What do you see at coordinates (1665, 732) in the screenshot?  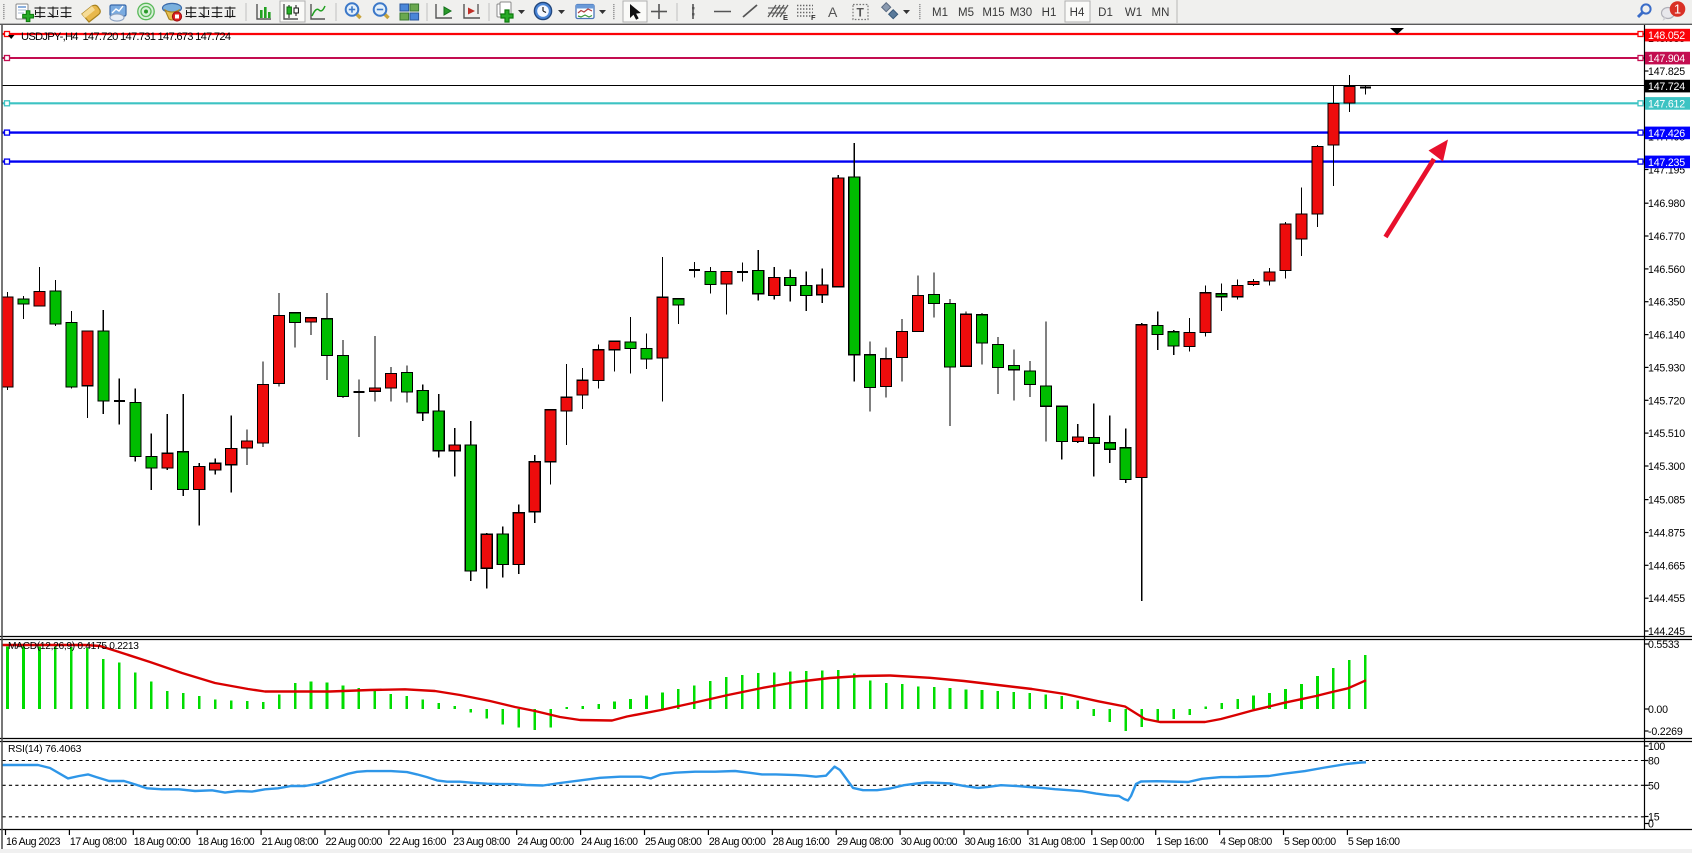 I see `svg-text: -0.2269` at bounding box center [1665, 732].